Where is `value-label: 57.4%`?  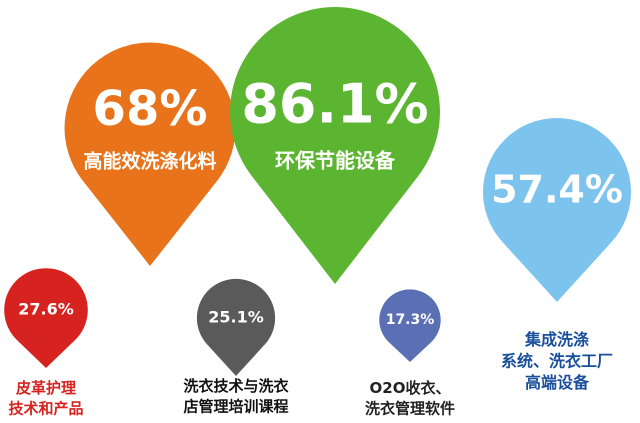
value-label: 57.4% is located at coordinates (557, 190).